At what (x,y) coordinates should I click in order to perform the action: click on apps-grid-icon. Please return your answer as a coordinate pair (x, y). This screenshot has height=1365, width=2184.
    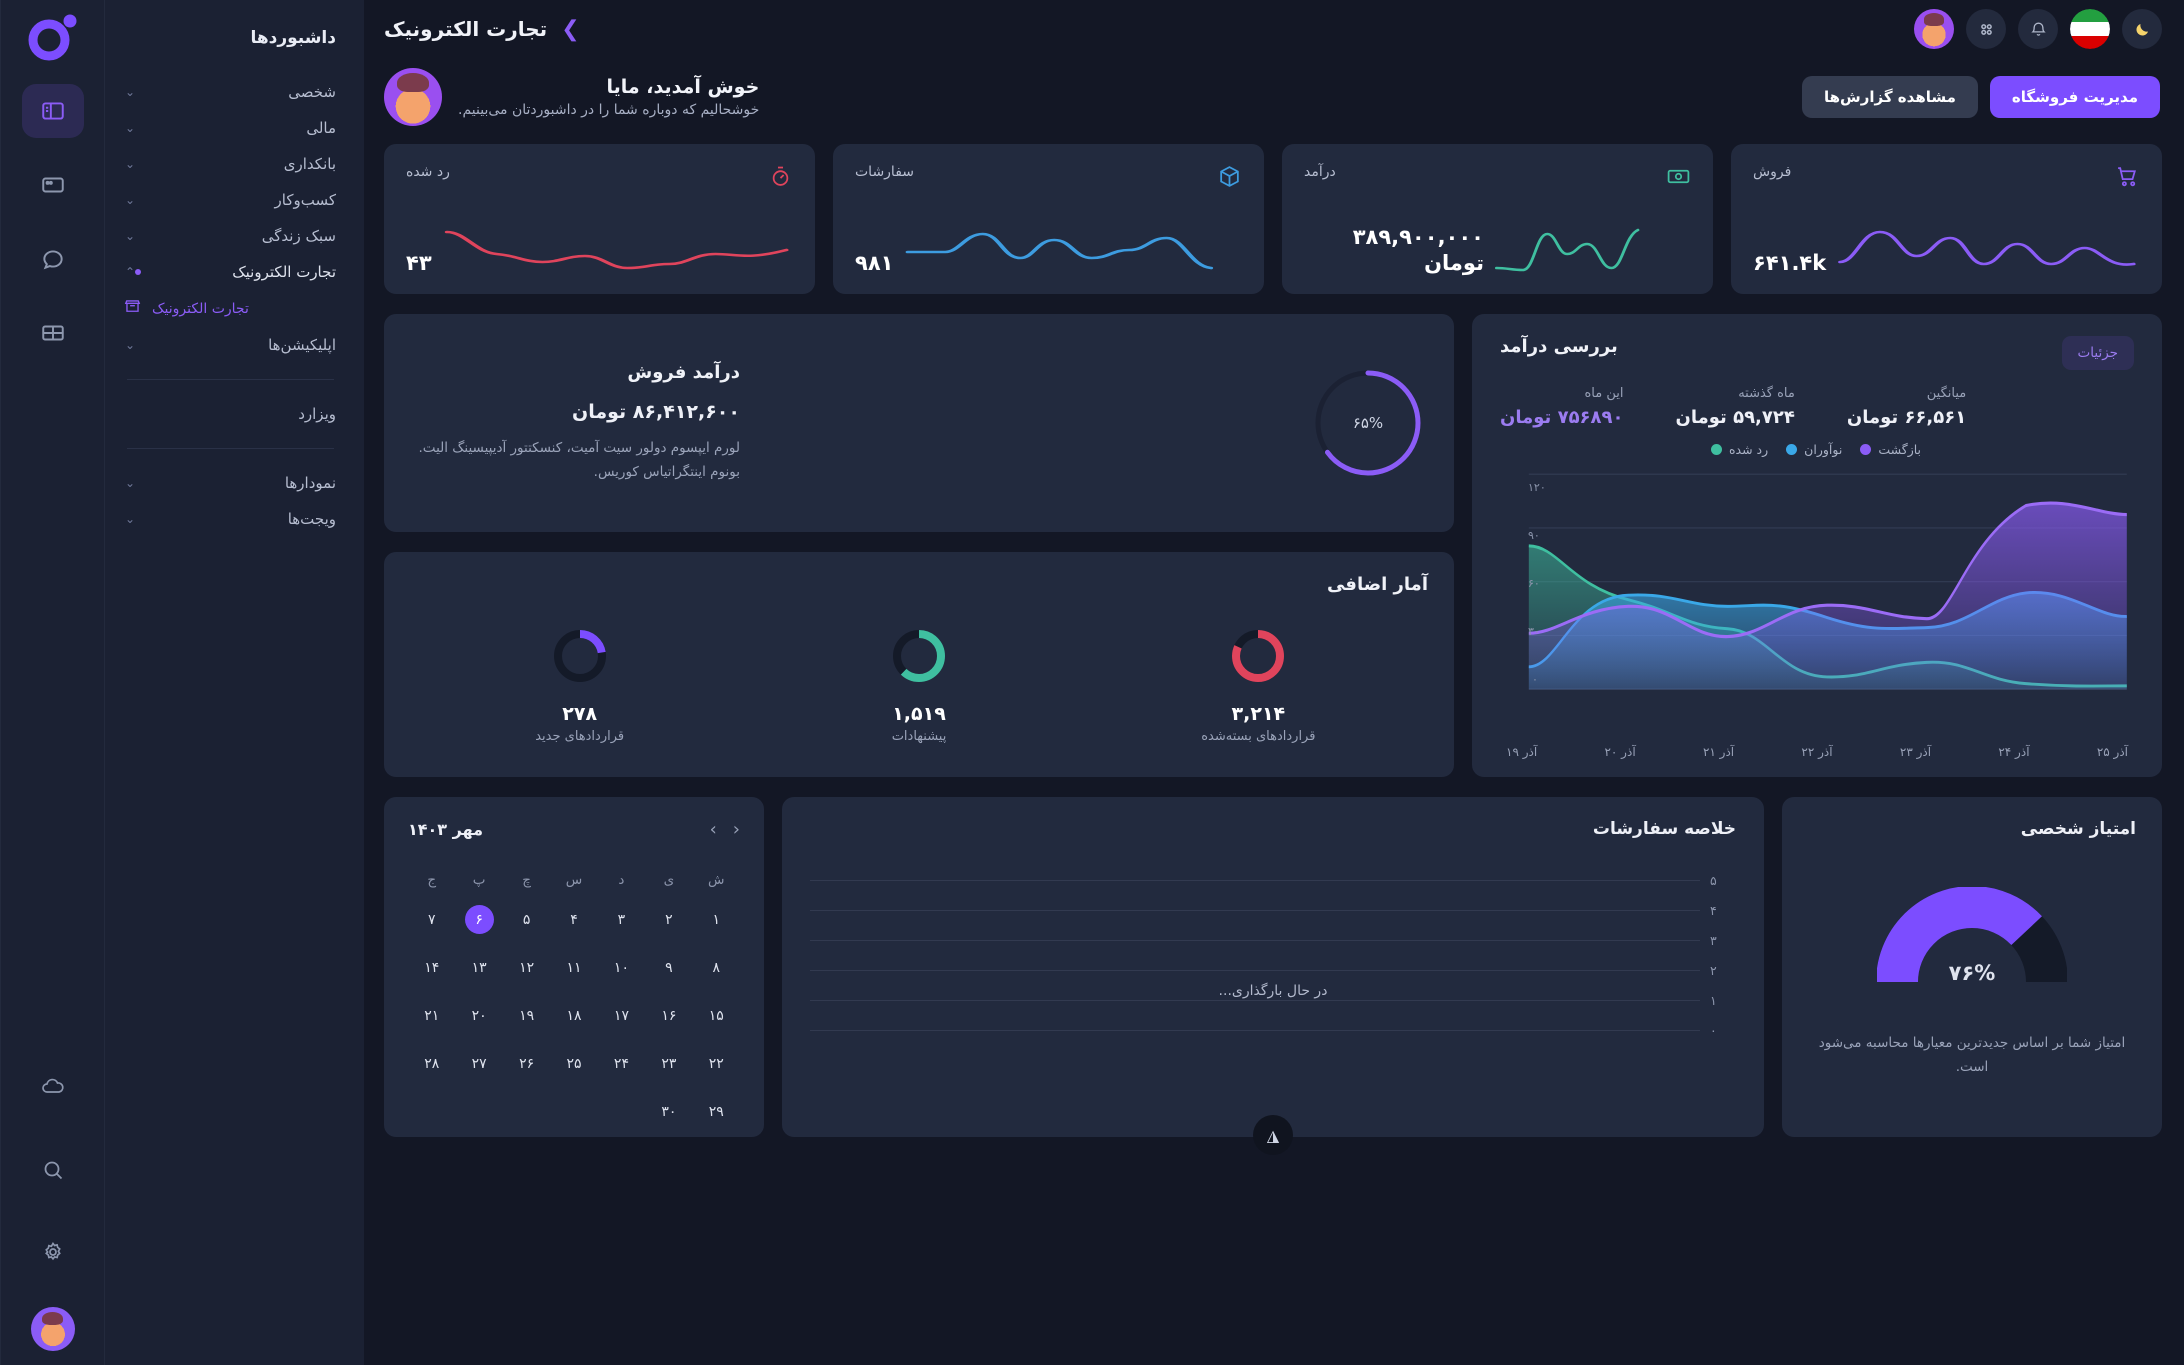
    Looking at the image, I should click on (1986, 29).